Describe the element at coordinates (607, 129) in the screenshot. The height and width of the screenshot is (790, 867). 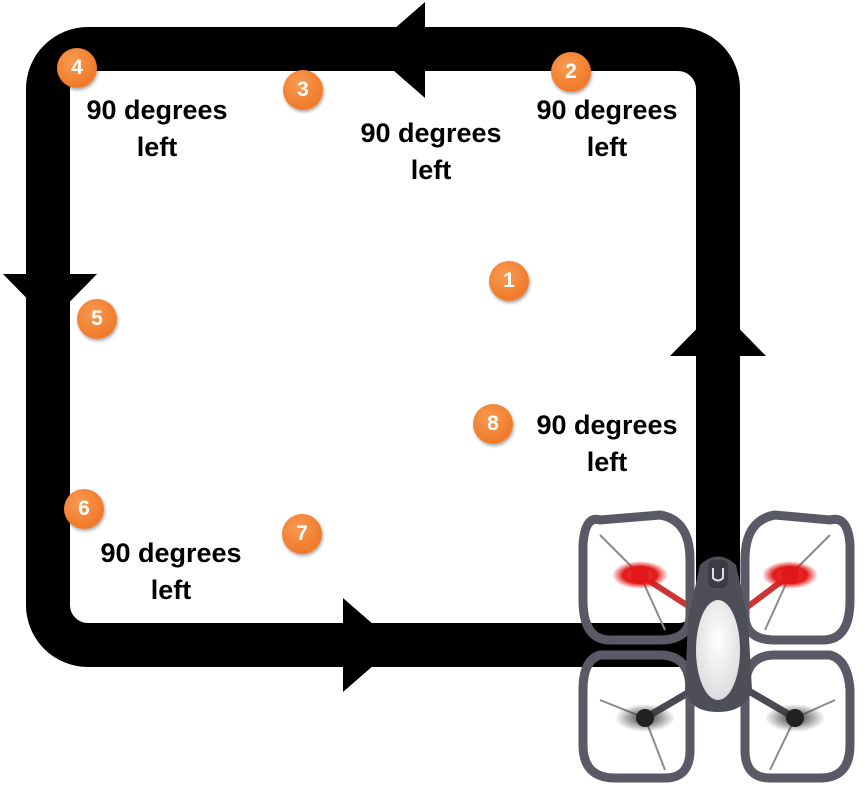
I see `turn-label-top-right: 90 degrees left` at that location.